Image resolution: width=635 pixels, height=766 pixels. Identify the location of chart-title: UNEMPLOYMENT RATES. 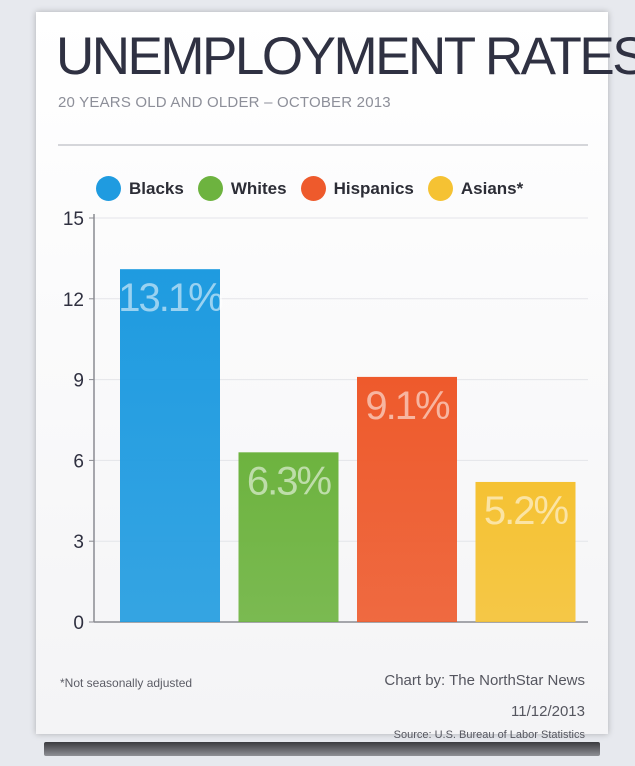
(345, 56).